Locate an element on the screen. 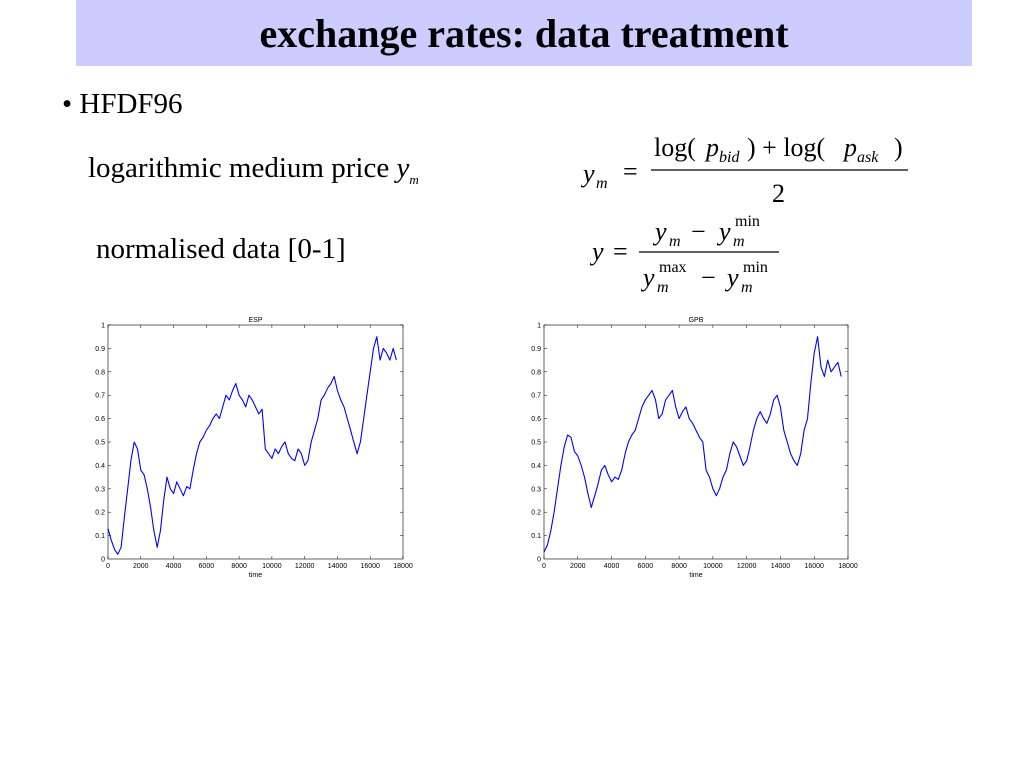  title-bar: exchange rates: data treatment is located at coordinates (524, 33).